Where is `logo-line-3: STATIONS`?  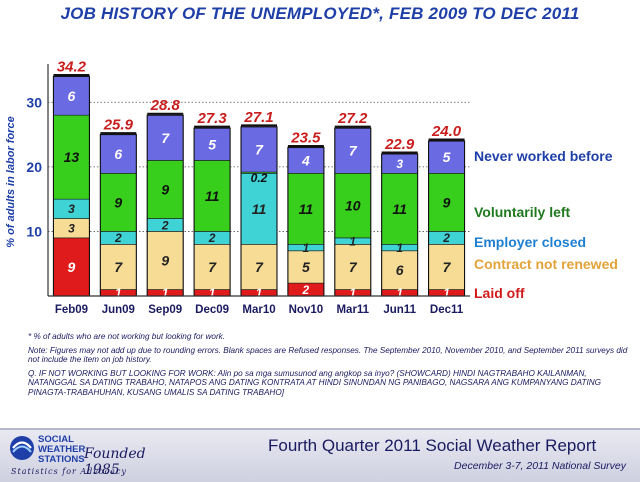
logo-line-3: STATIONS is located at coordinates (61, 459).